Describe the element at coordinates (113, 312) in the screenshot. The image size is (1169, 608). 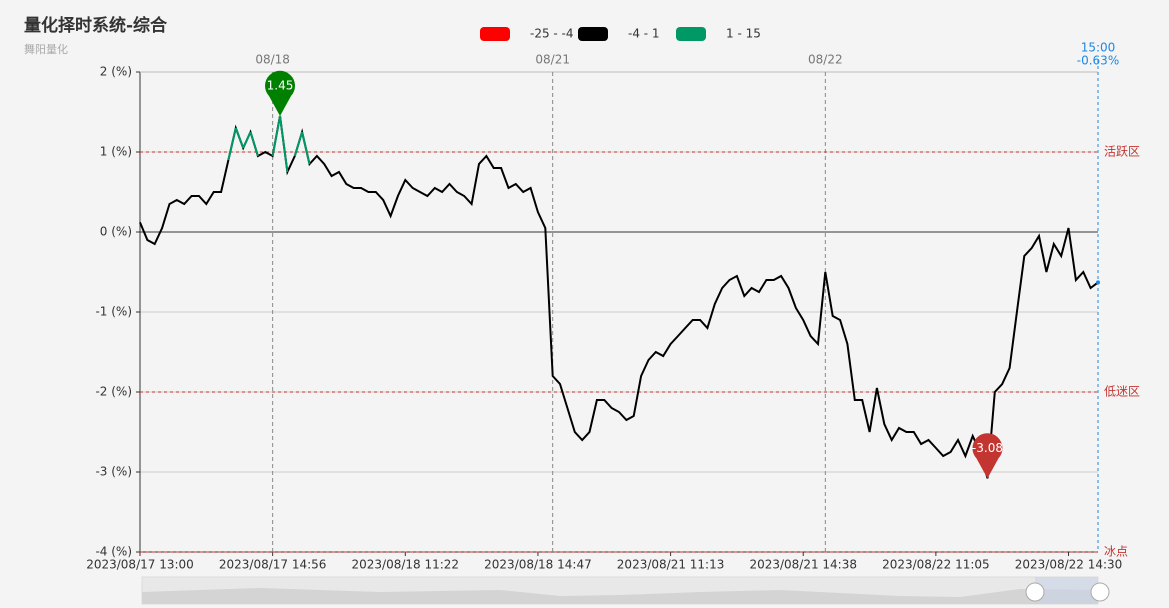
I see `y-tick-label: -1 (%)` at that location.